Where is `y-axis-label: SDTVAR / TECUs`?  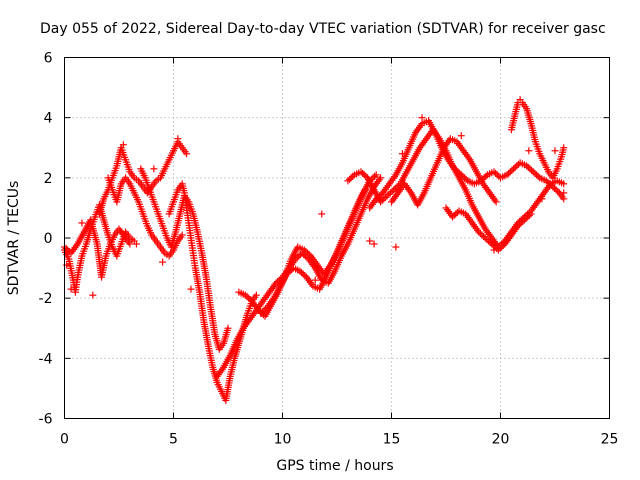 y-axis-label: SDTVAR / TECUs is located at coordinates (14, 238).